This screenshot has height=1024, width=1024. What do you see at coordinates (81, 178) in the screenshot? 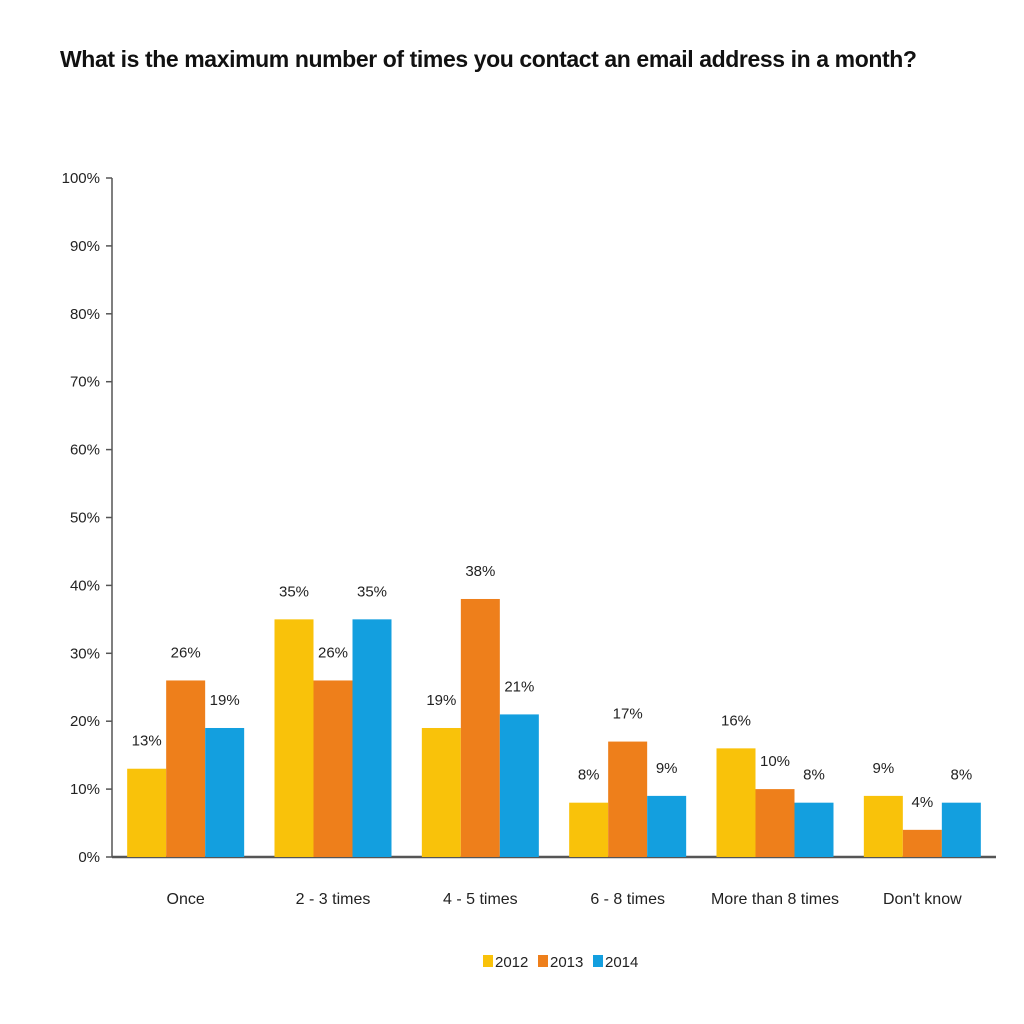
I see `y-tick-label: 100%` at bounding box center [81, 178].